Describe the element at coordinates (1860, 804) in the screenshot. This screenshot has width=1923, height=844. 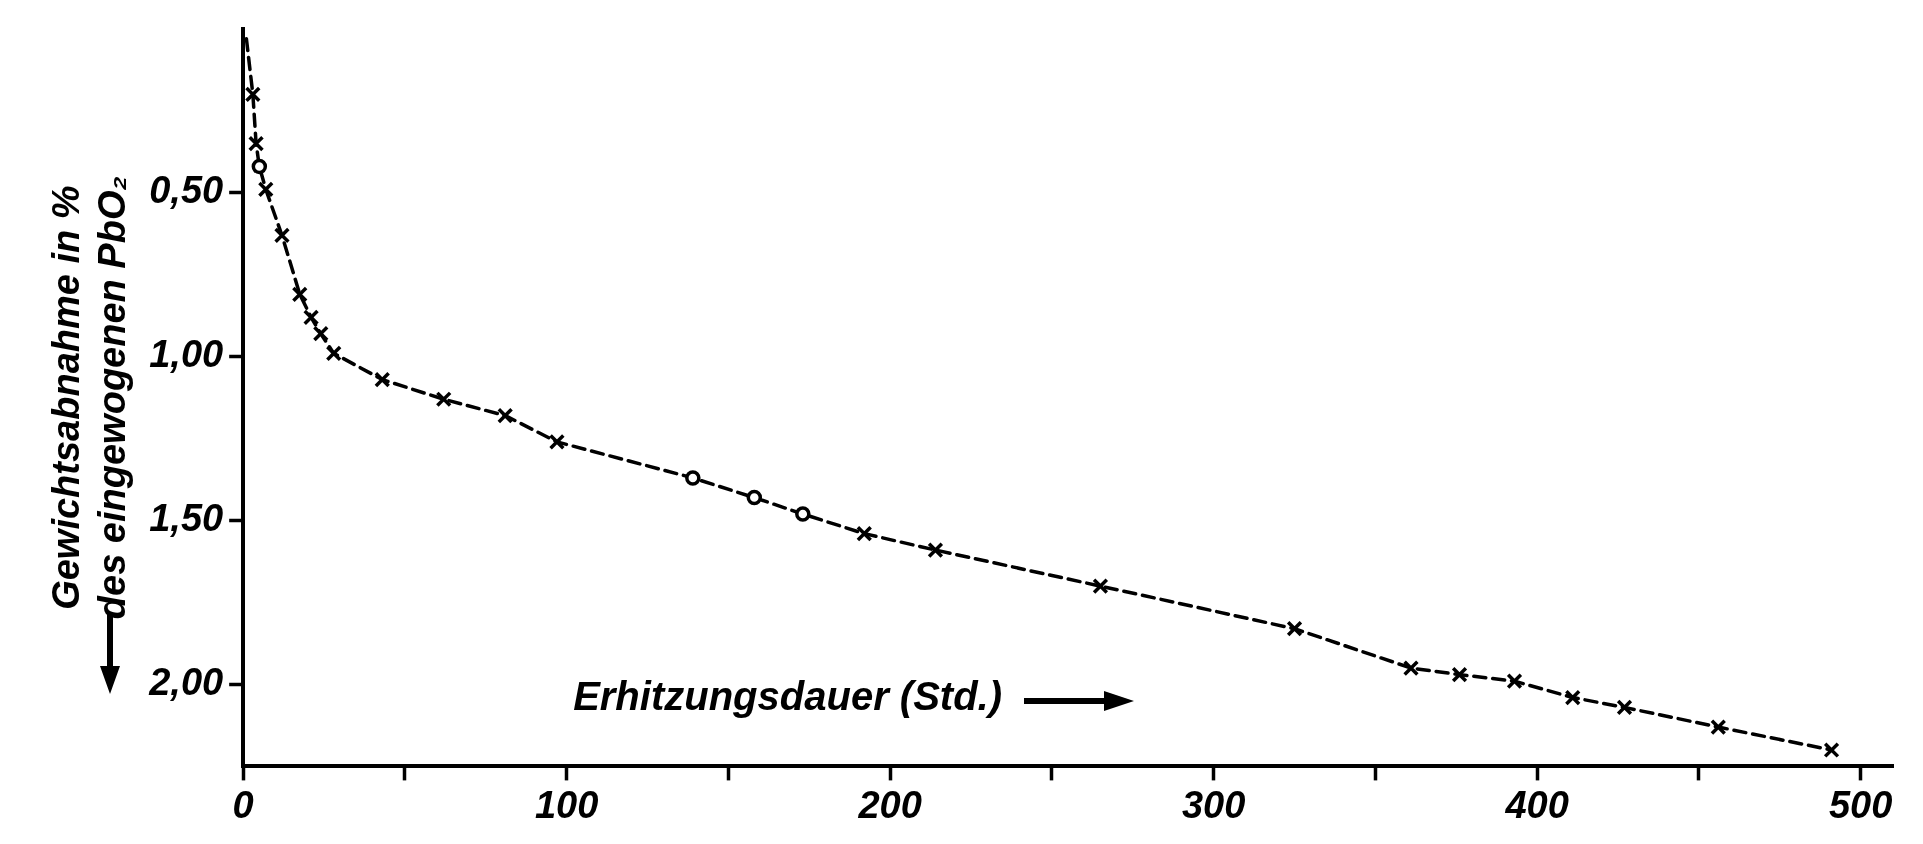
I see `x-tick-label: 500` at that location.